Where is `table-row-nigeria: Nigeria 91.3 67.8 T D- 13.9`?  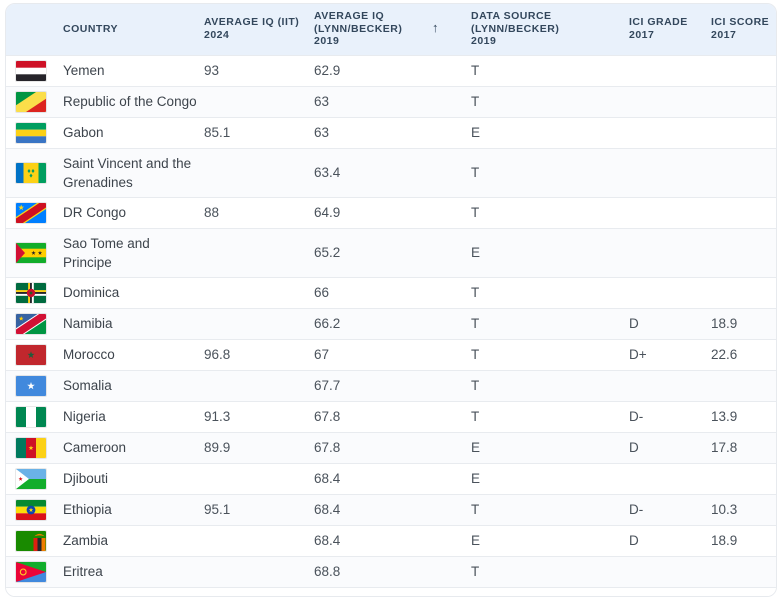 table-row-nigeria: Nigeria 91.3 67.8 T D- 13.9 is located at coordinates (391, 416).